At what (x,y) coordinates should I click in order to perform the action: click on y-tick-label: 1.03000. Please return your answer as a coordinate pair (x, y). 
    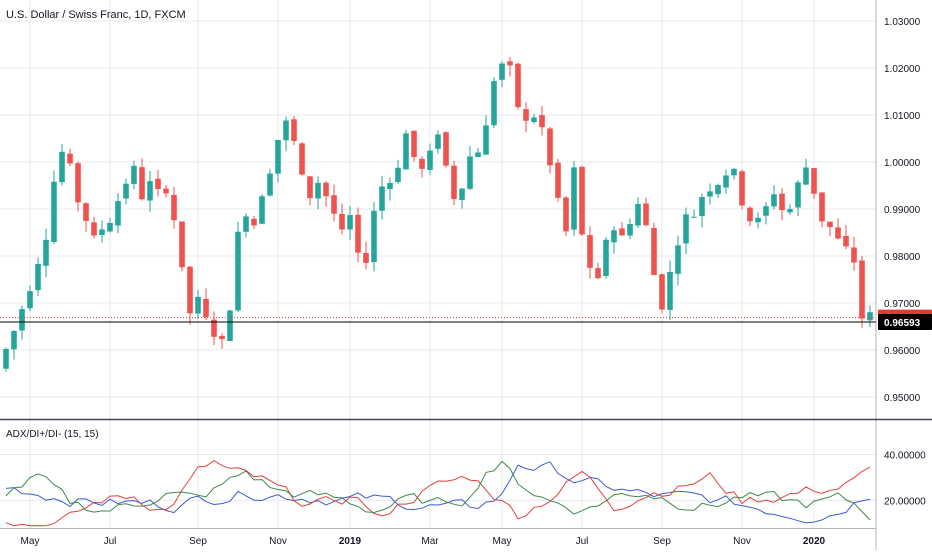
    Looking at the image, I should click on (902, 22).